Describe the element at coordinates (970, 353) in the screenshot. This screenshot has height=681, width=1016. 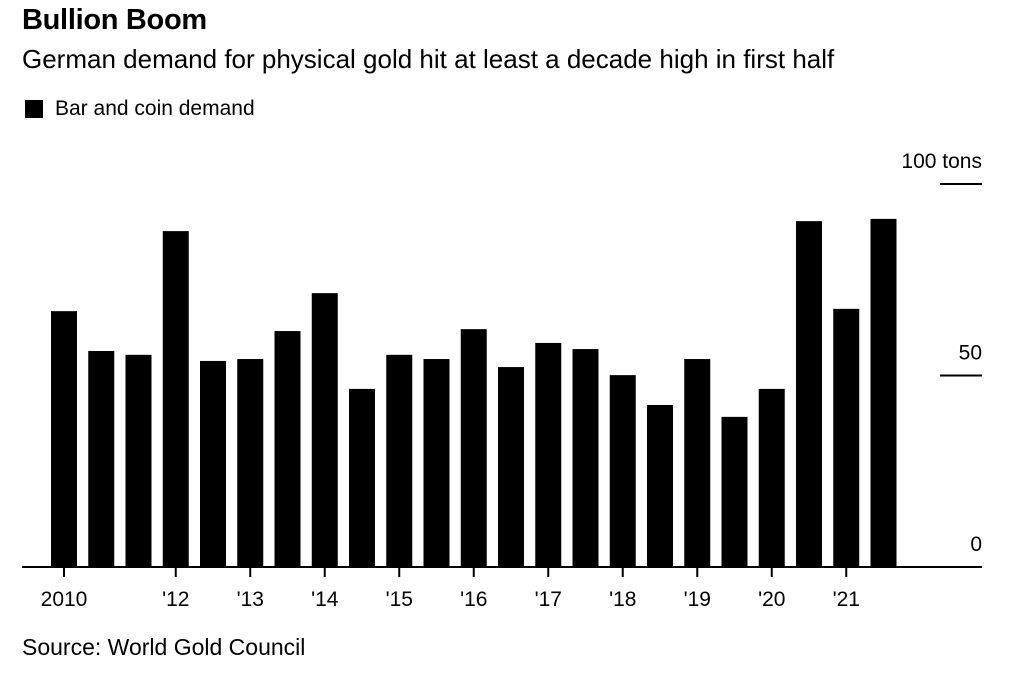
I see `y-tick-label: 50` at that location.